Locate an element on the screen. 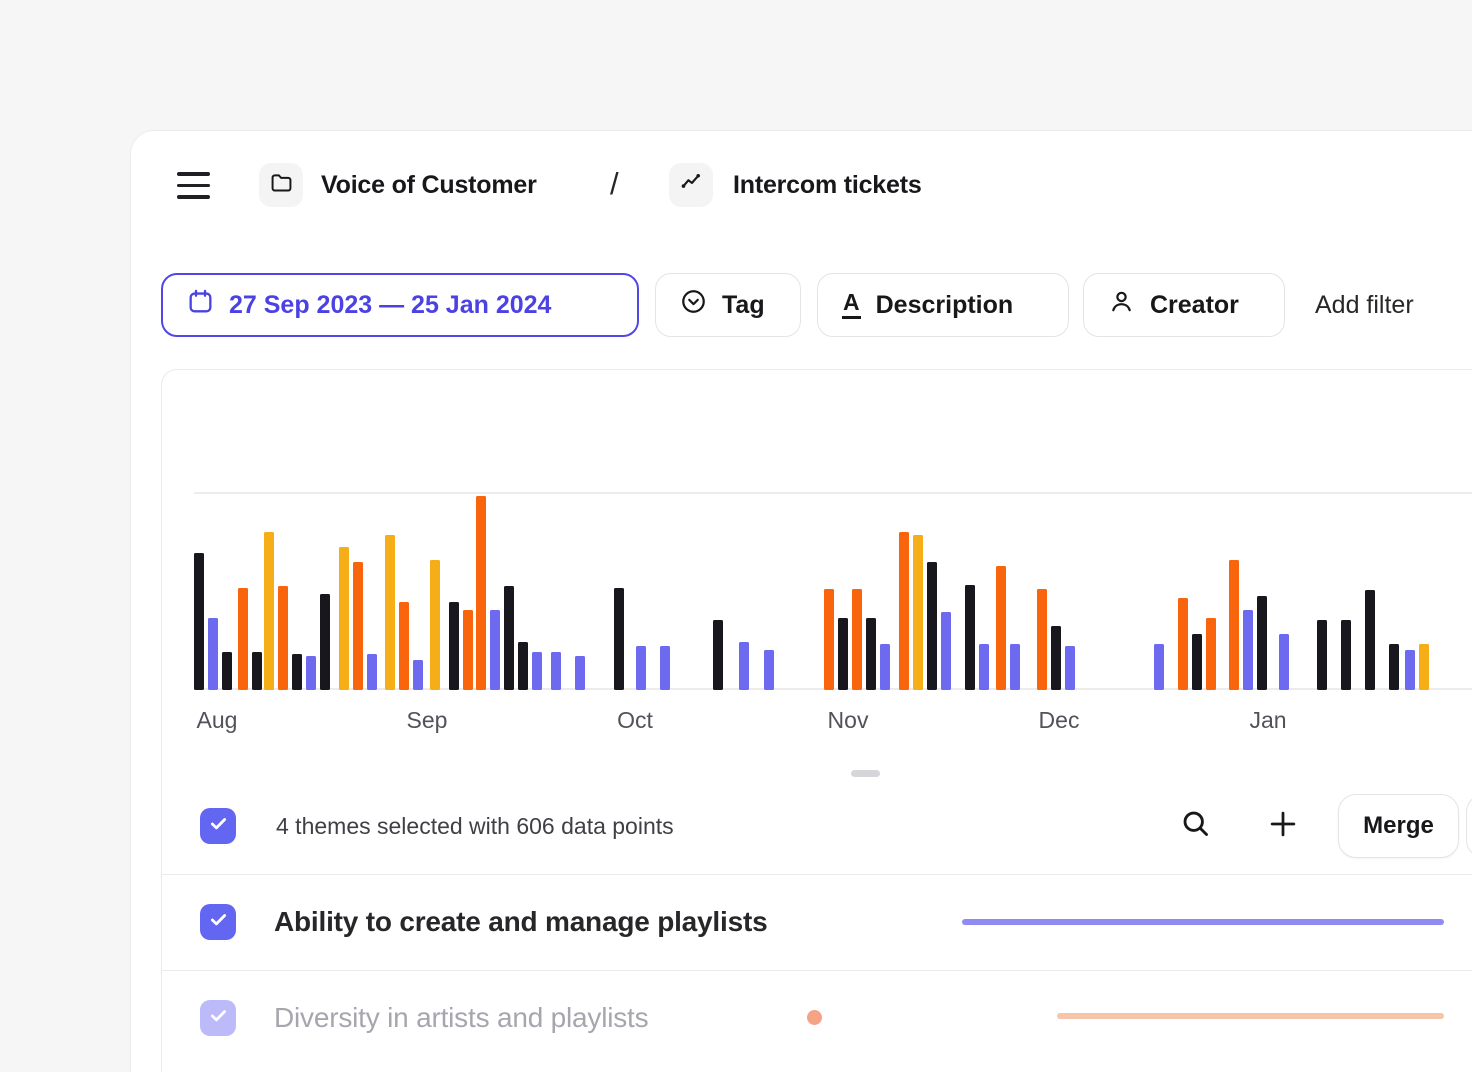  tag-filter-button: Tag is located at coordinates (728, 305).